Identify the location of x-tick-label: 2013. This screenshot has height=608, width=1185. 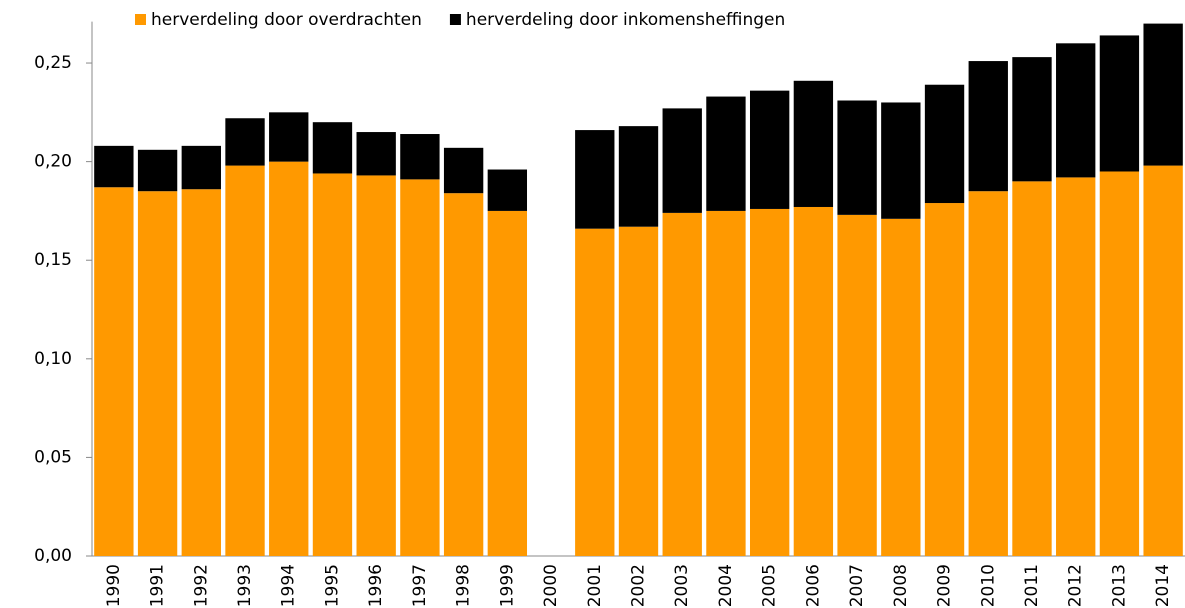
(1119, 585).